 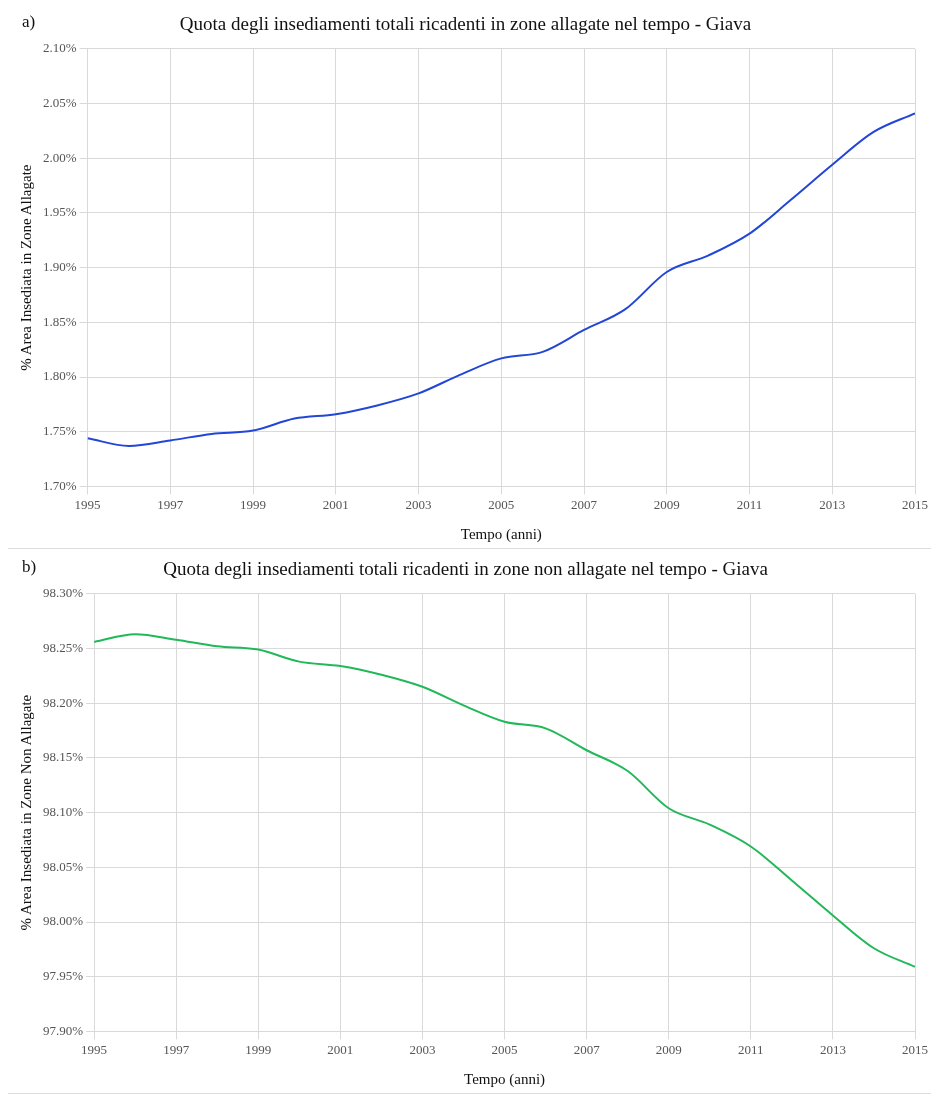 What do you see at coordinates (63, 921) in the screenshot?
I see `y-tick-label: 98.00%` at bounding box center [63, 921].